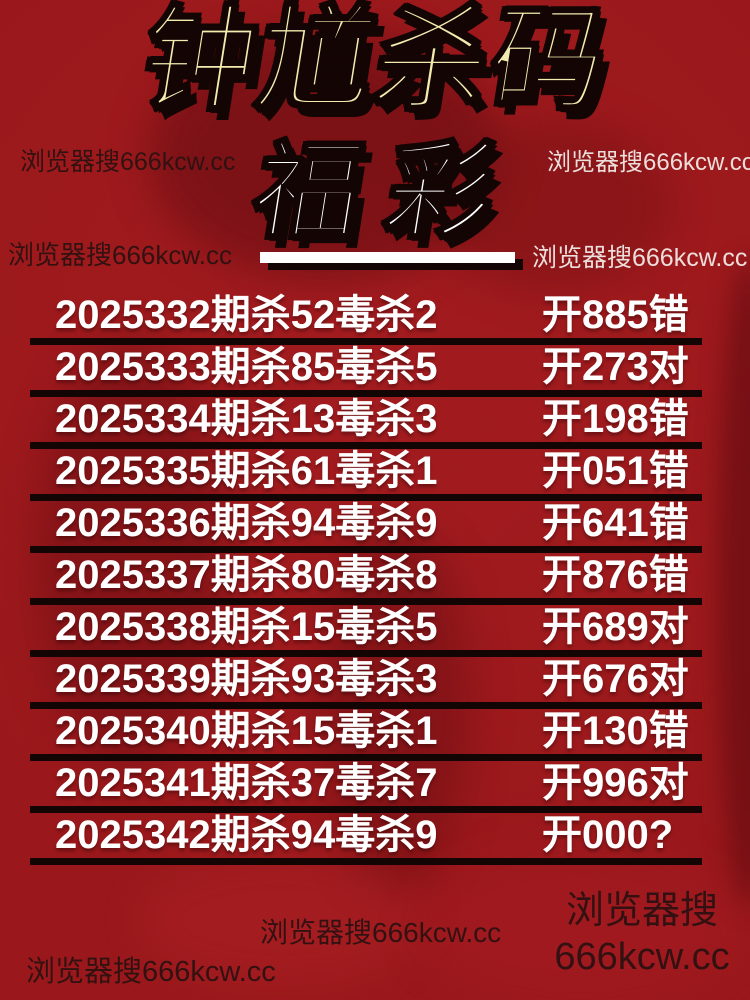 The height and width of the screenshot is (1000, 750). I want to click on row-result: 开130错, so click(615, 731).